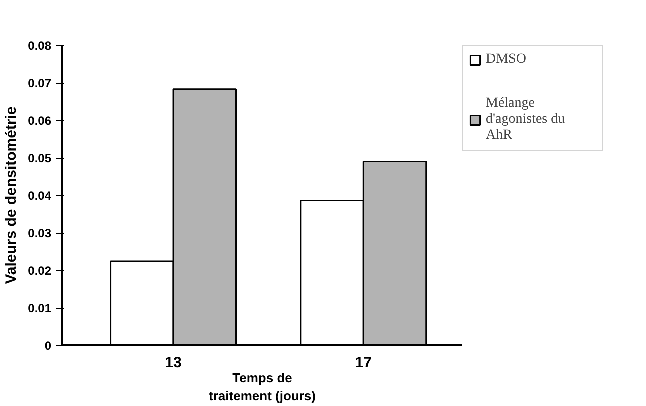 Image resolution: width=646 pixels, height=406 pixels. Describe the element at coordinates (173, 363) in the screenshot. I see `x-tick-label: 13` at that location.